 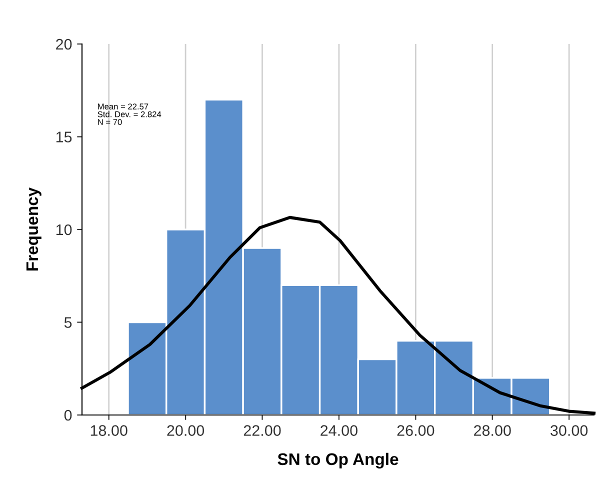 What do you see at coordinates (262, 430) in the screenshot?
I see `x-tick-label: 22.00` at bounding box center [262, 430].